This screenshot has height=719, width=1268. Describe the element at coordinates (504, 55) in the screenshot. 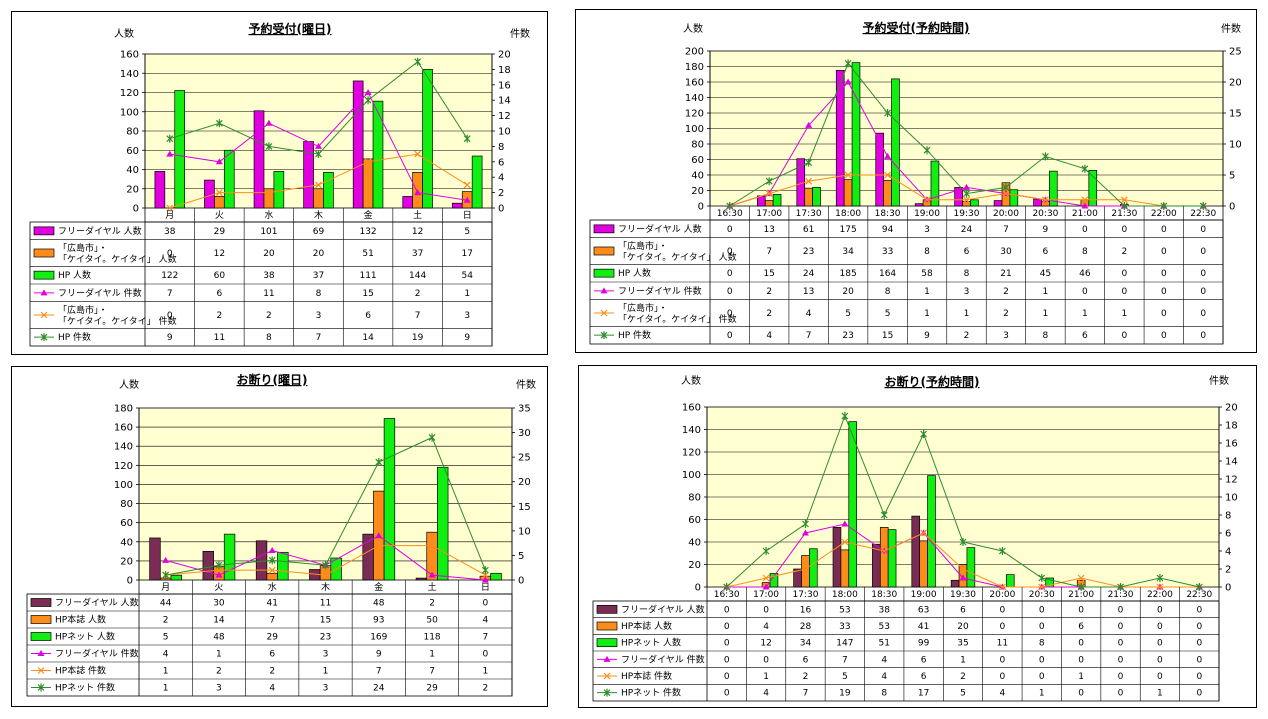

I see `right-tick-label: 20` at that location.